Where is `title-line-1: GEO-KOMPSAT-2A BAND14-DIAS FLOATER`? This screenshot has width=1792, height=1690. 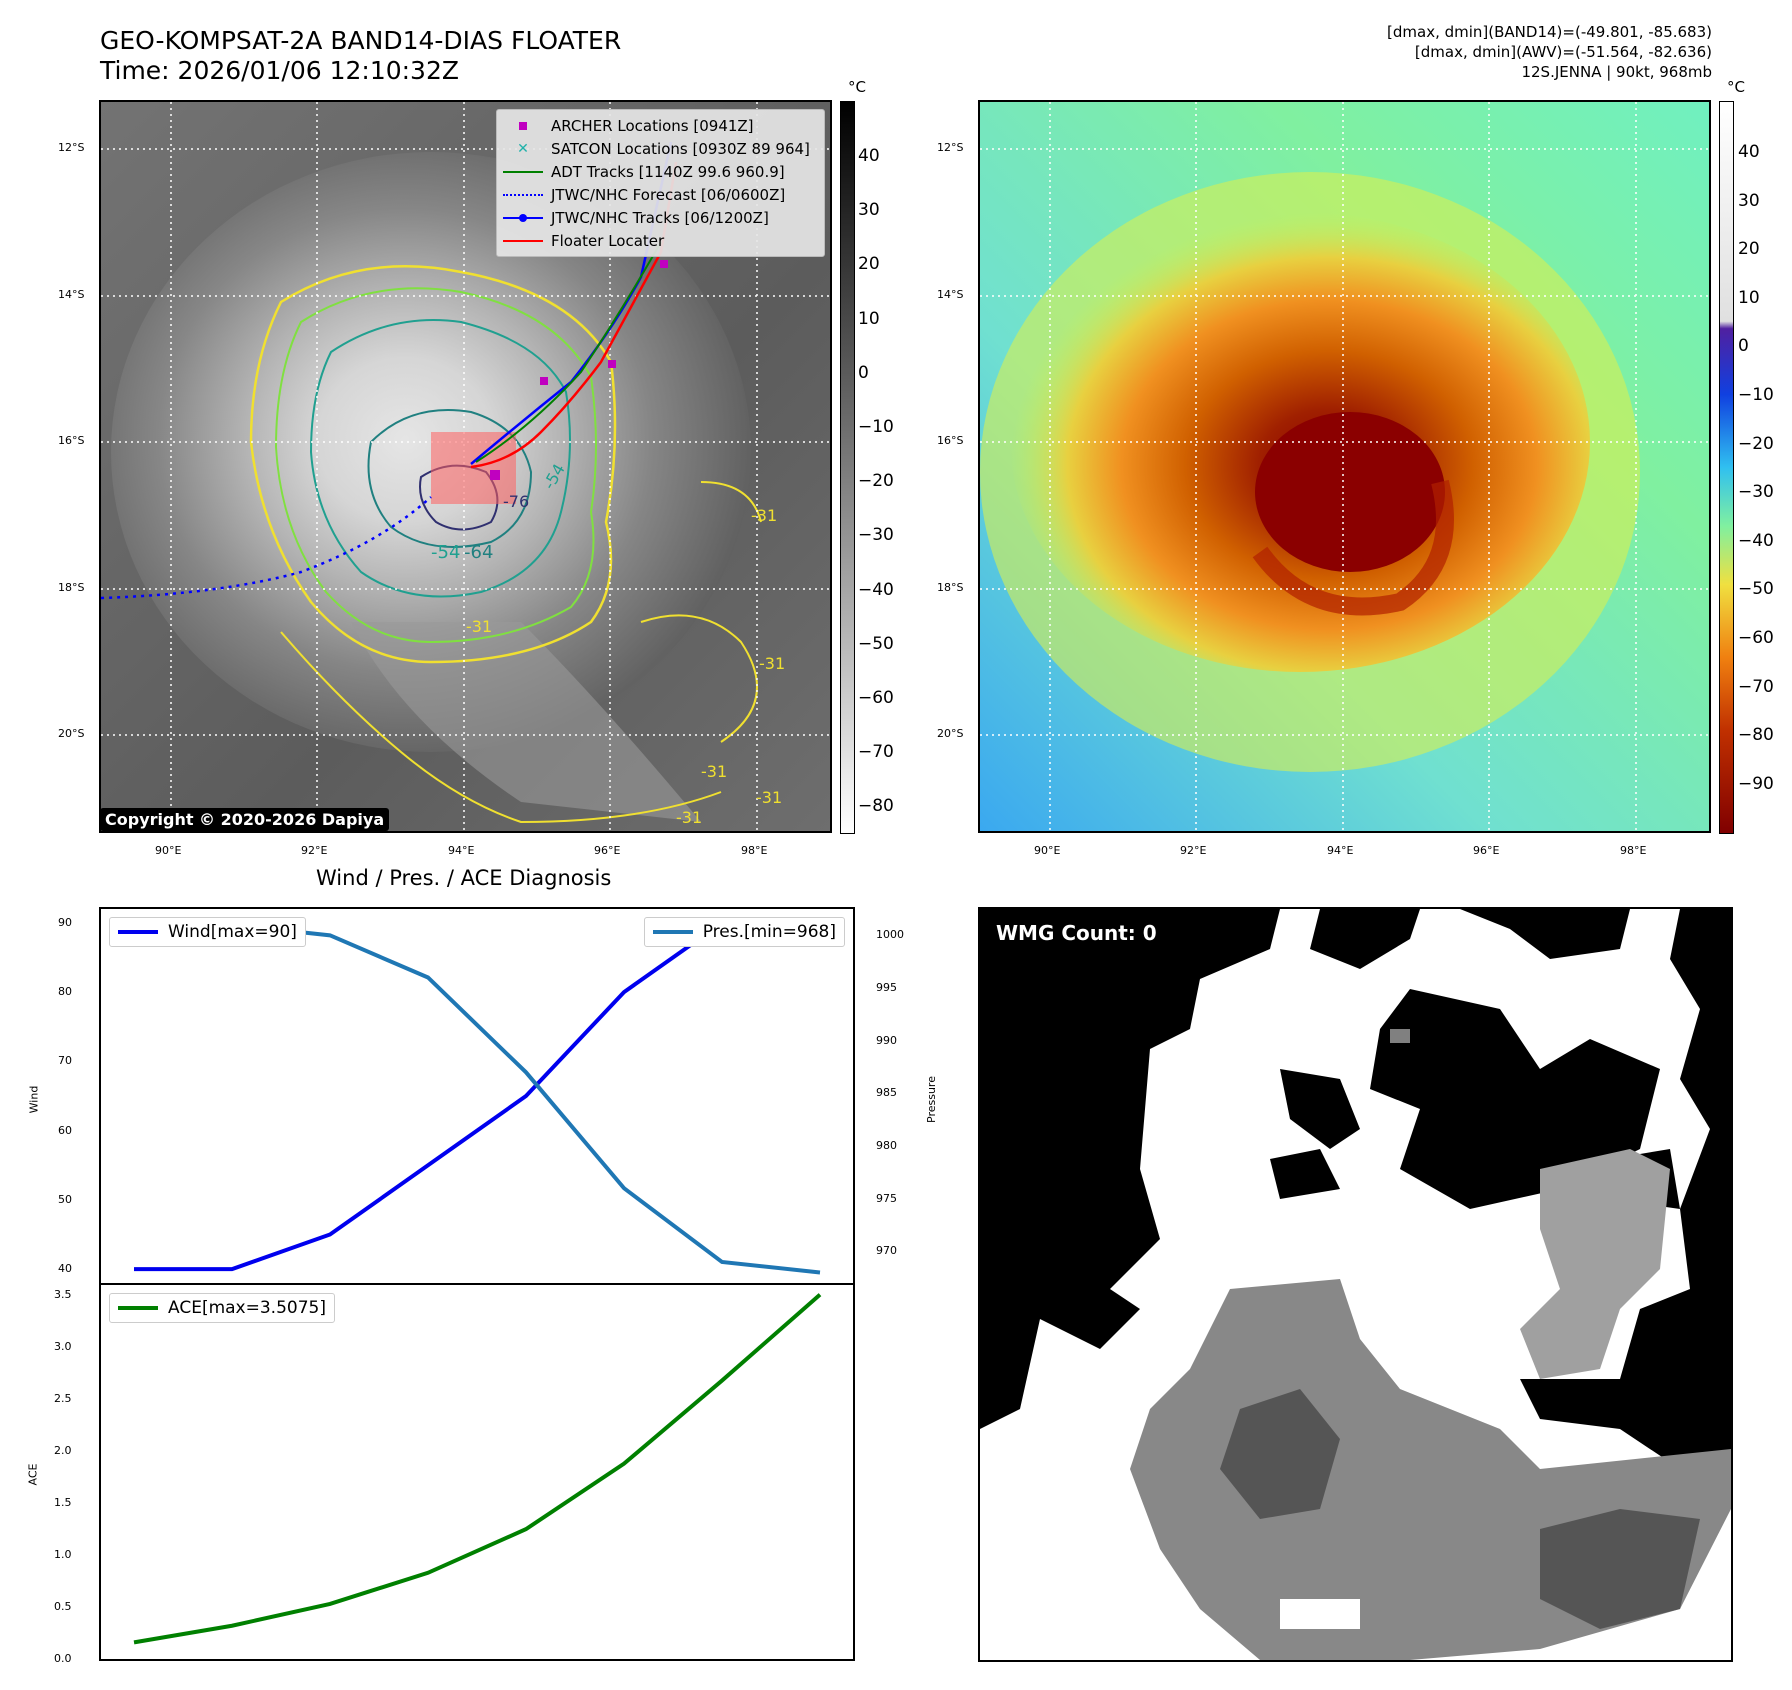 title-line-1: GEO-KOMPSAT-2A BAND14-DIAS FLOATER is located at coordinates (361, 40).